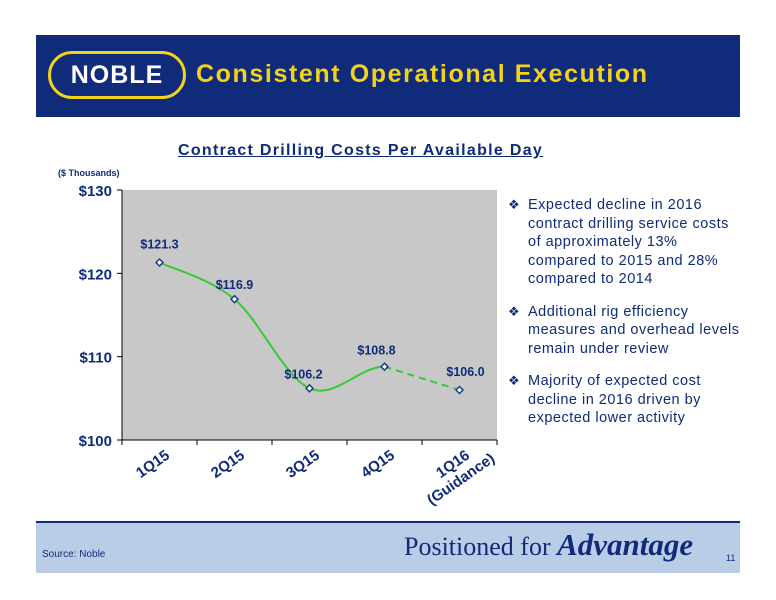 Image resolution: width=776 pixels, height=600 pixels. I want to click on noble-logo: NOBLE, so click(117, 75).